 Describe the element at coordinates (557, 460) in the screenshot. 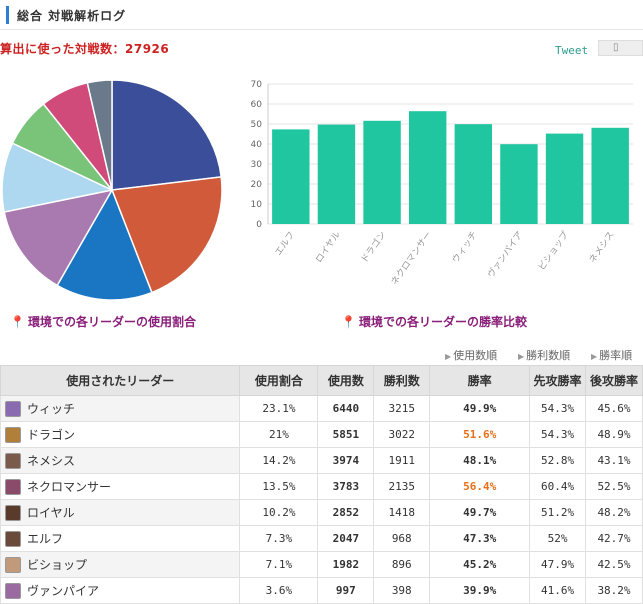

I see `first-rate-cell: 52.8%` at that location.